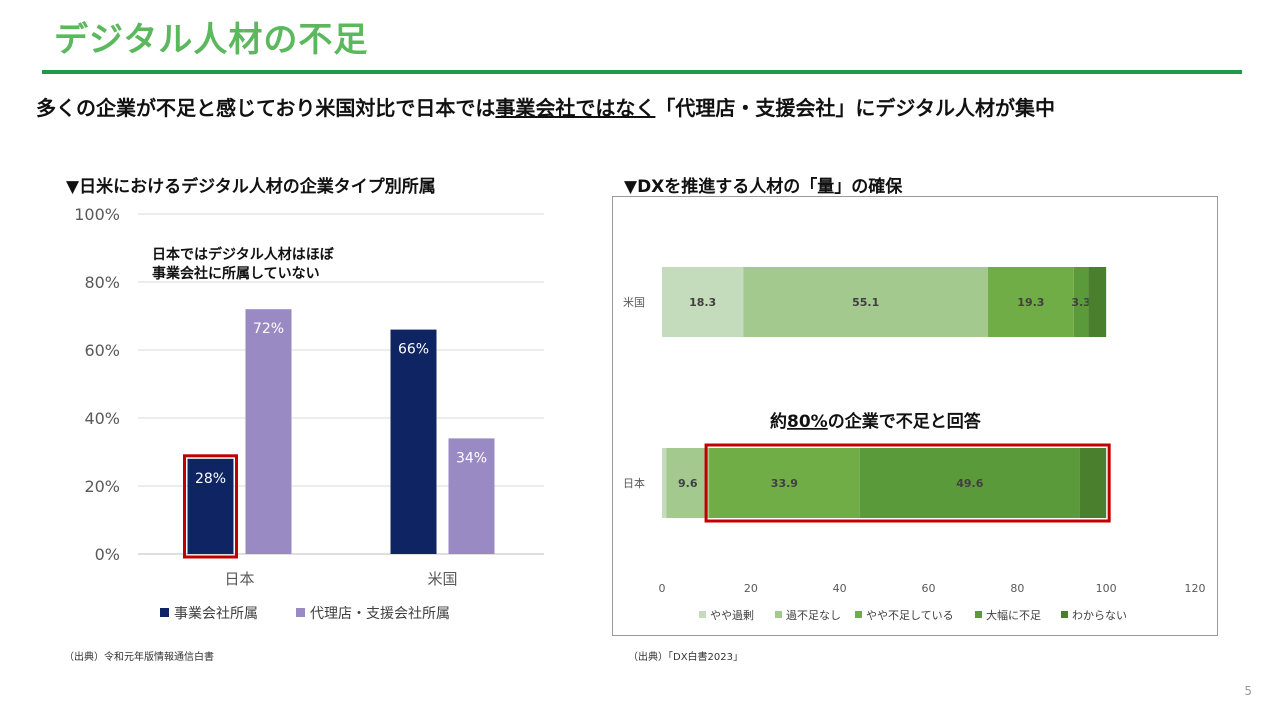 This screenshot has height=720, width=1280. I want to click on legend-label: やや不足している, so click(910, 615).